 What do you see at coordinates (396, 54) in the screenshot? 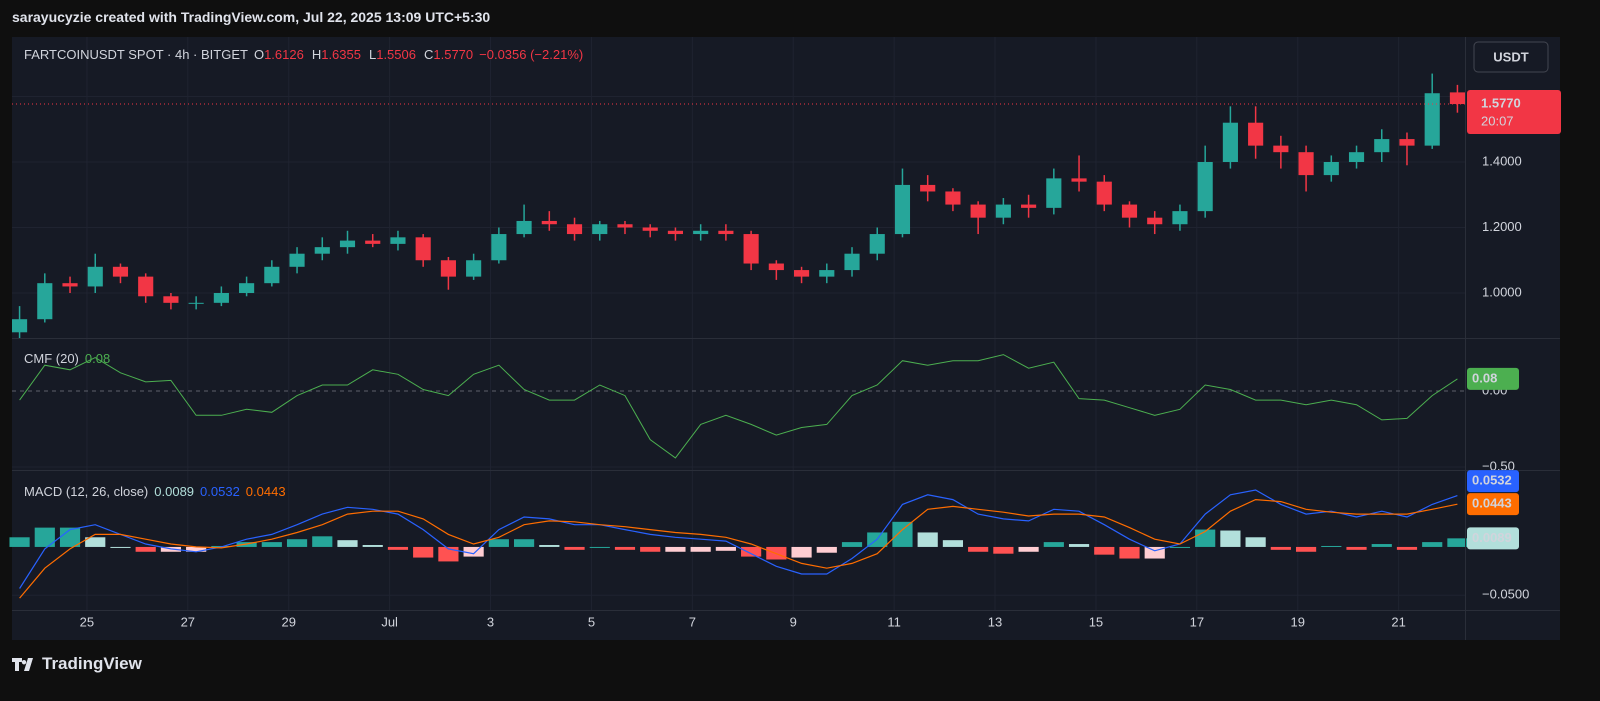
I see `ohlc-value: 1.5506` at bounding box center [396, 54].